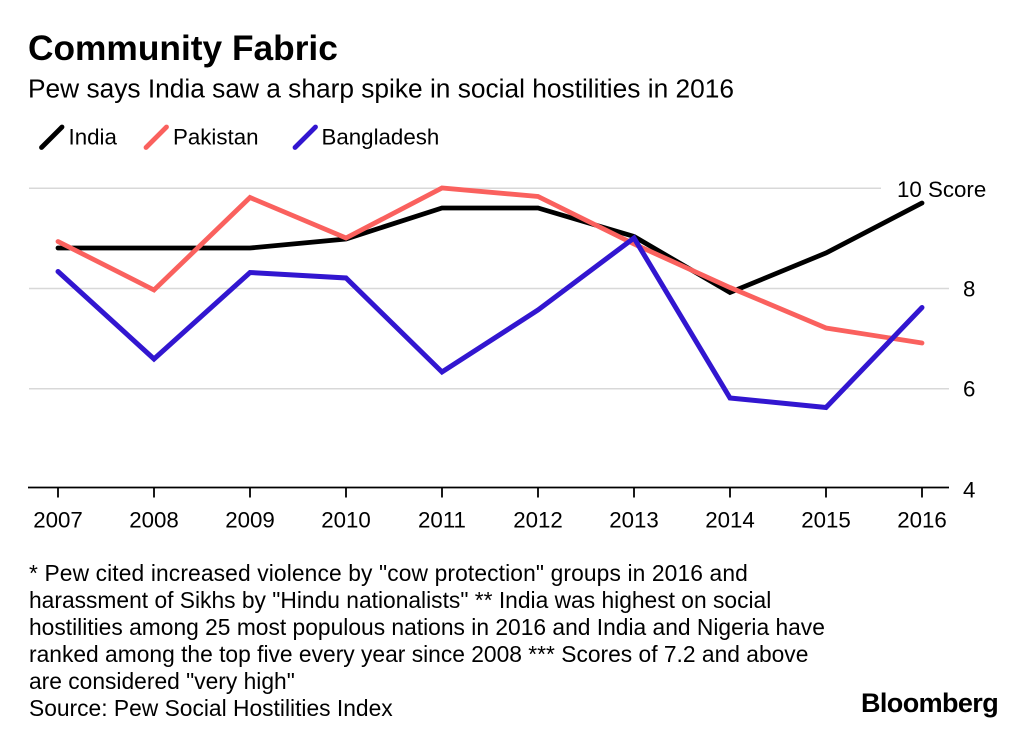  I want to click on svg-text: 2011, so click(442, 520).